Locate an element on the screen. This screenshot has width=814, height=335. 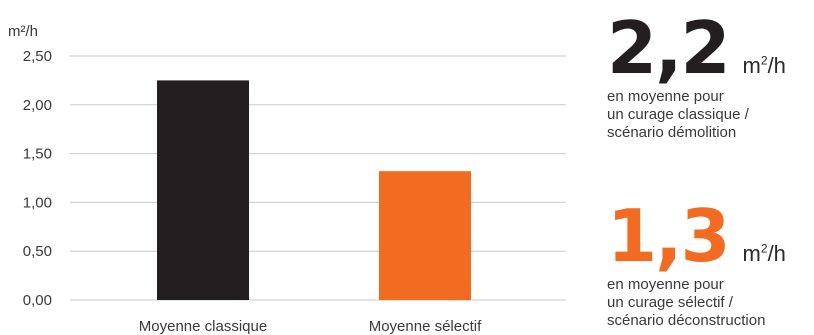
y-tick-label: 1,50 is located at coordinates (37, 154).